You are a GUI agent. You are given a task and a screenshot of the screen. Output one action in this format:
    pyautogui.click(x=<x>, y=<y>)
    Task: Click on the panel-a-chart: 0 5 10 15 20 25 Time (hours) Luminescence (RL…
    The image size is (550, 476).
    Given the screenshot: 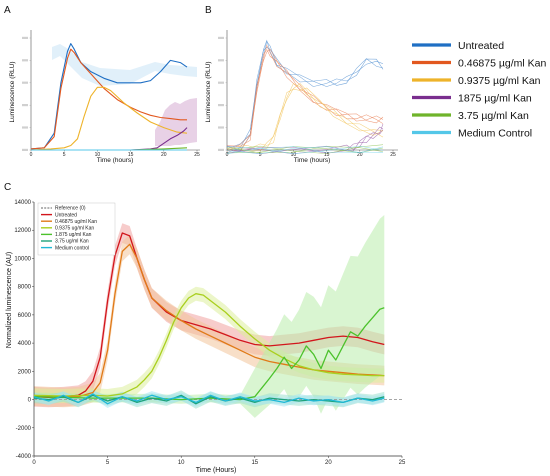 What is the action you would take?
    pyautogui.click(x=104, y=97)
    